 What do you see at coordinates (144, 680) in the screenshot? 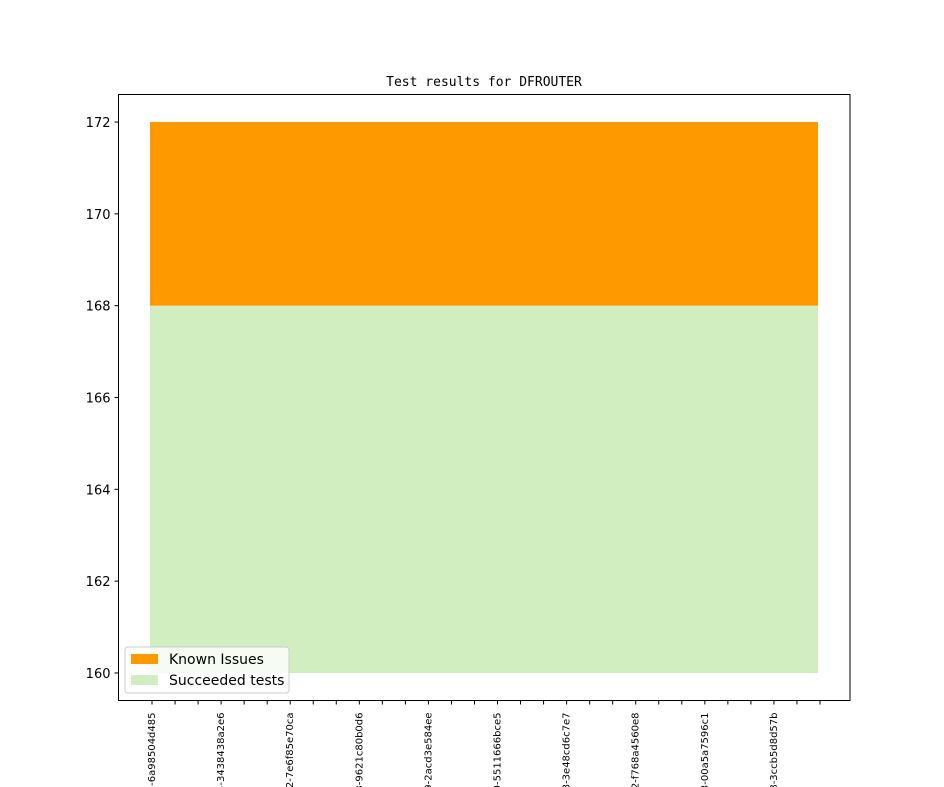
I see `legend-swatch-succeeded-tests` at bounding box center [144, 680].